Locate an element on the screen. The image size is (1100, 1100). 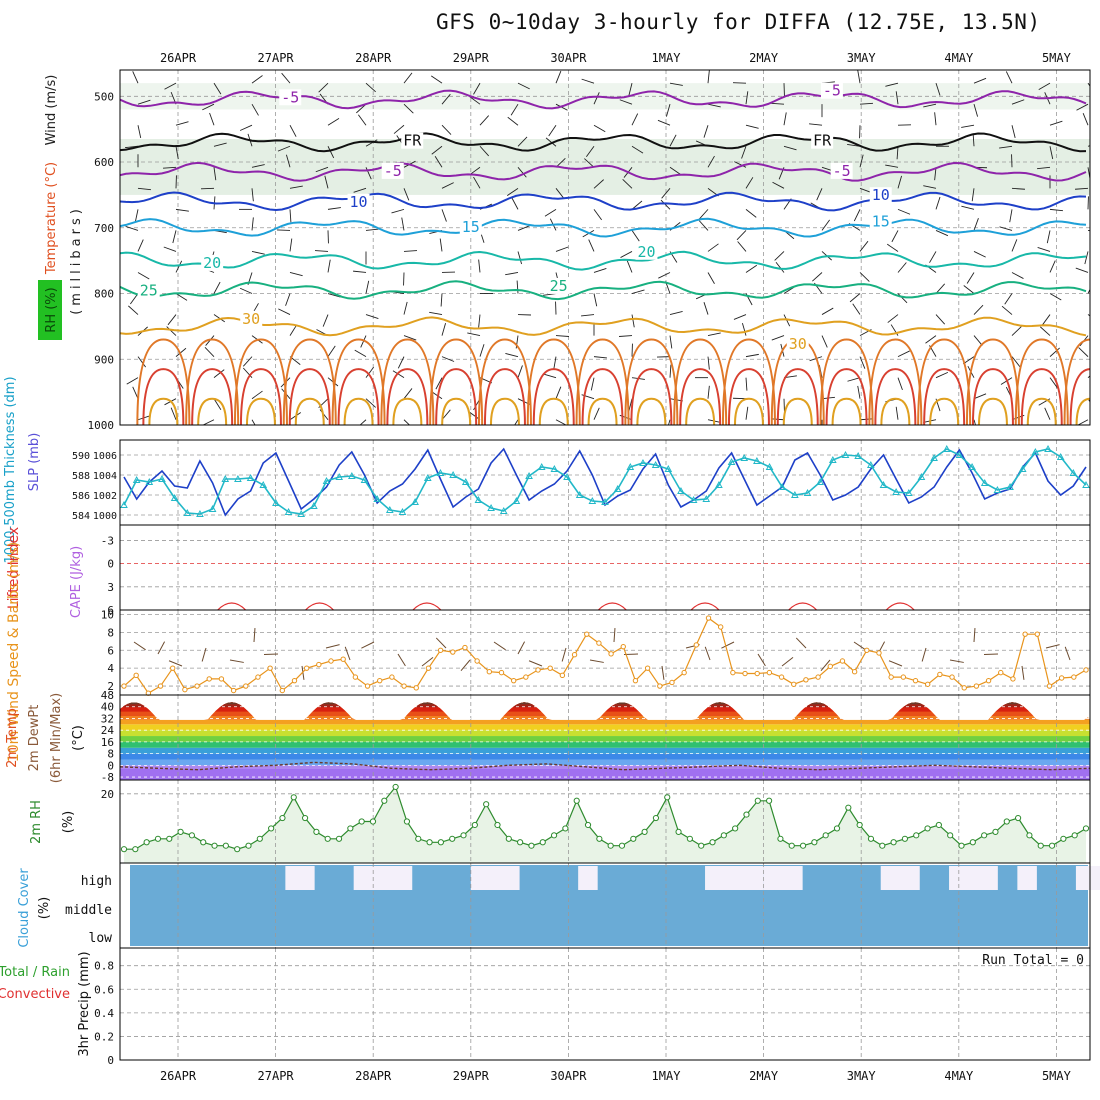
contour-label: 10 is located at coordinates (881, 195).